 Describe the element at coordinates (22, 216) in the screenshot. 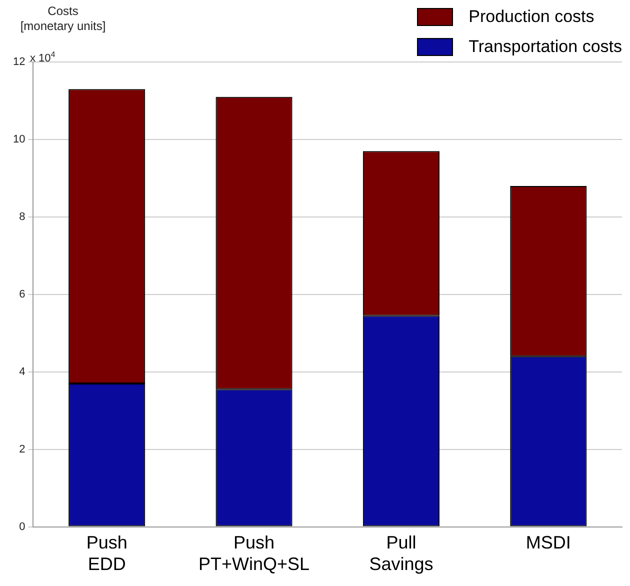

I see `y-tick-label: 8` at that location.